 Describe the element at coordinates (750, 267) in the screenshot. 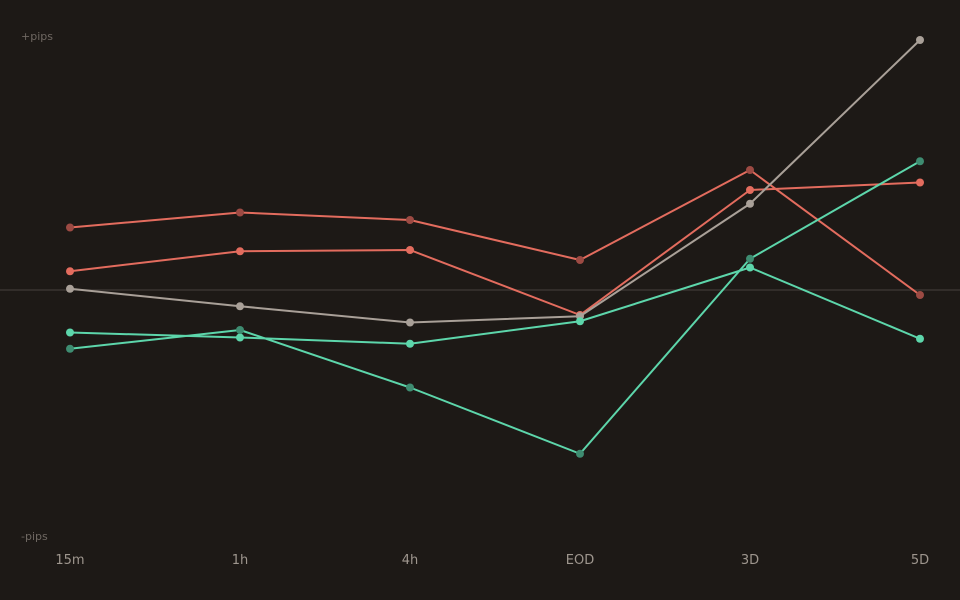

I see `series-4-point-3D` at that location.